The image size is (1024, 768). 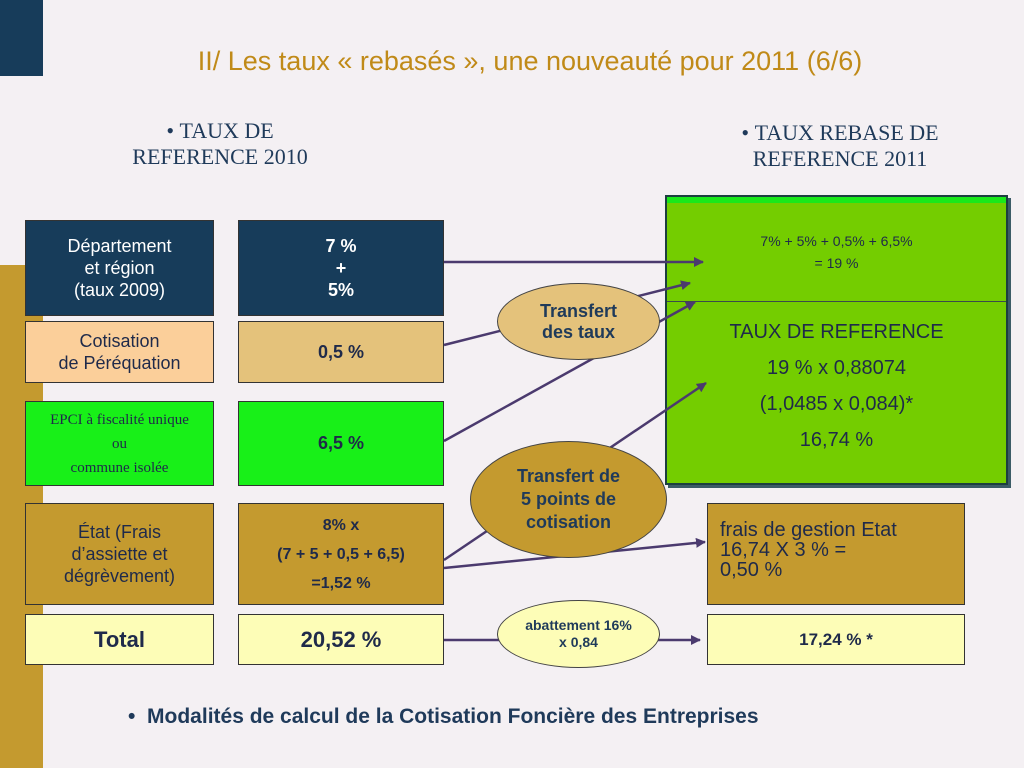 I want to click on transfert-points-ellipse: Transfert de 5 points de cotisation, so click(x=568, y=499).